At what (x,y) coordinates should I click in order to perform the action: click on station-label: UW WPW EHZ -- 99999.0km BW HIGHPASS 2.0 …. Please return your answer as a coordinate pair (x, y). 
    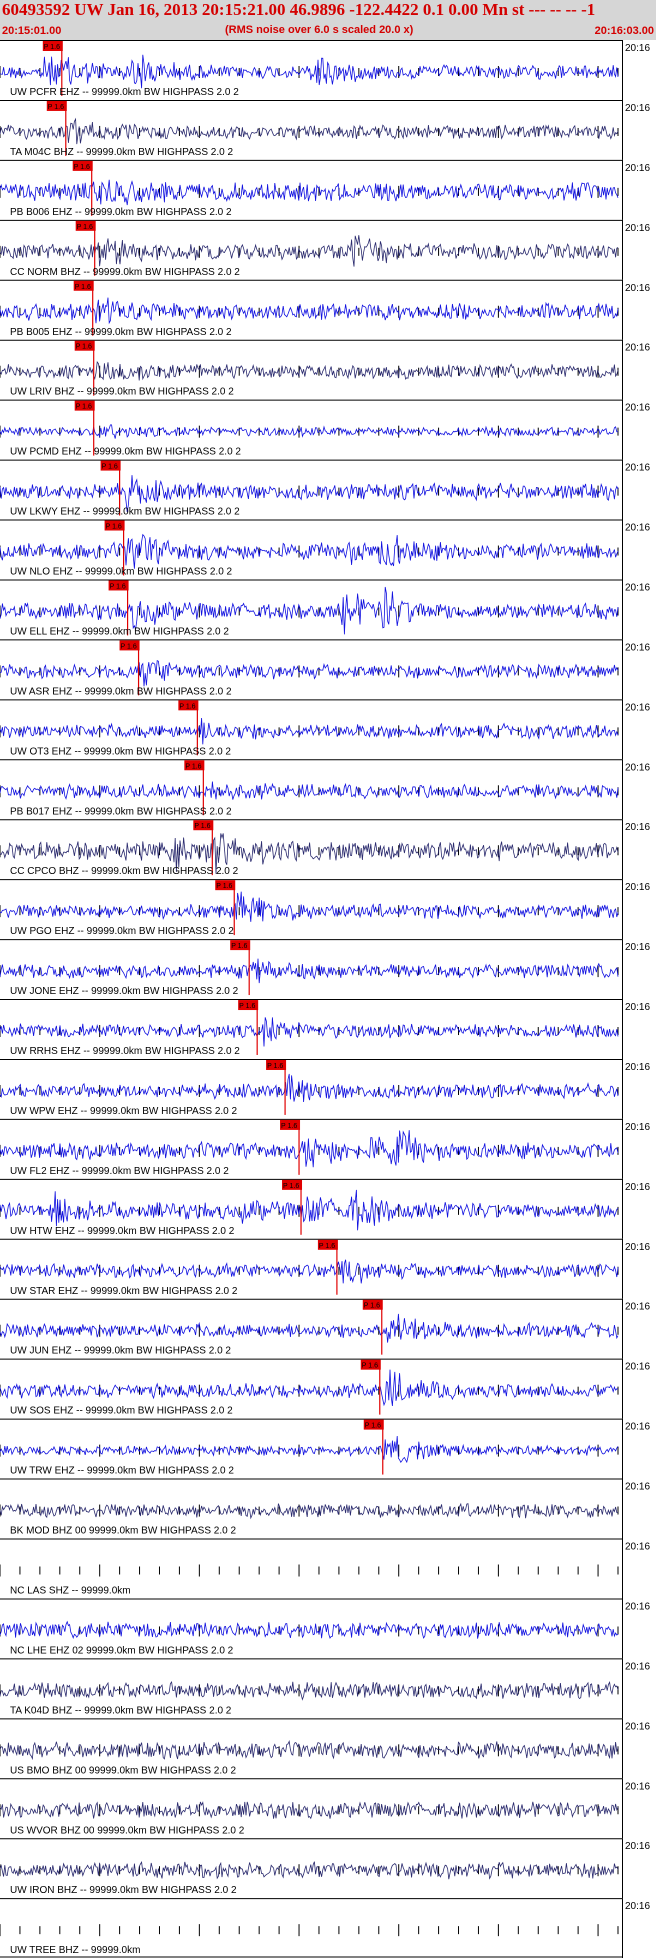
    Looking at the image, I should click on (124, 1111).